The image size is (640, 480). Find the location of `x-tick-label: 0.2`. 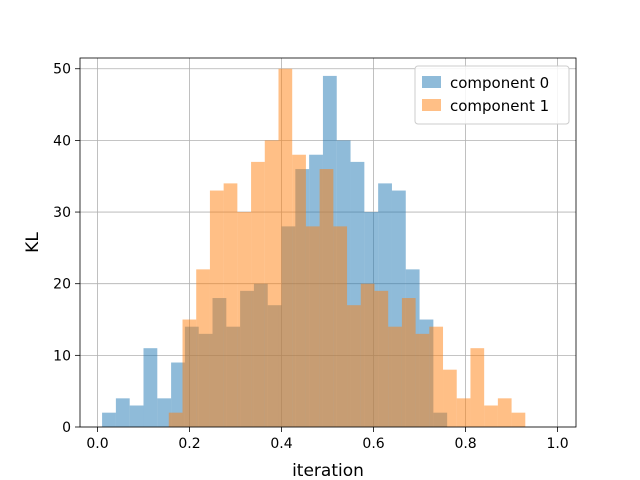

x-tick-label: 0.2 is located at coordinates (189, 444).